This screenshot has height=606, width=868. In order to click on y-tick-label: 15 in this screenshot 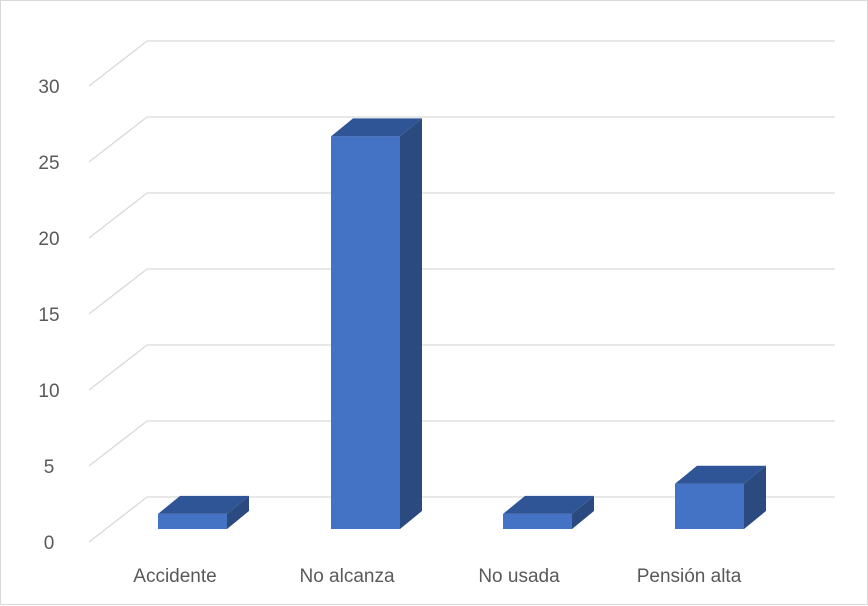, I will do `click(48, 315)`.